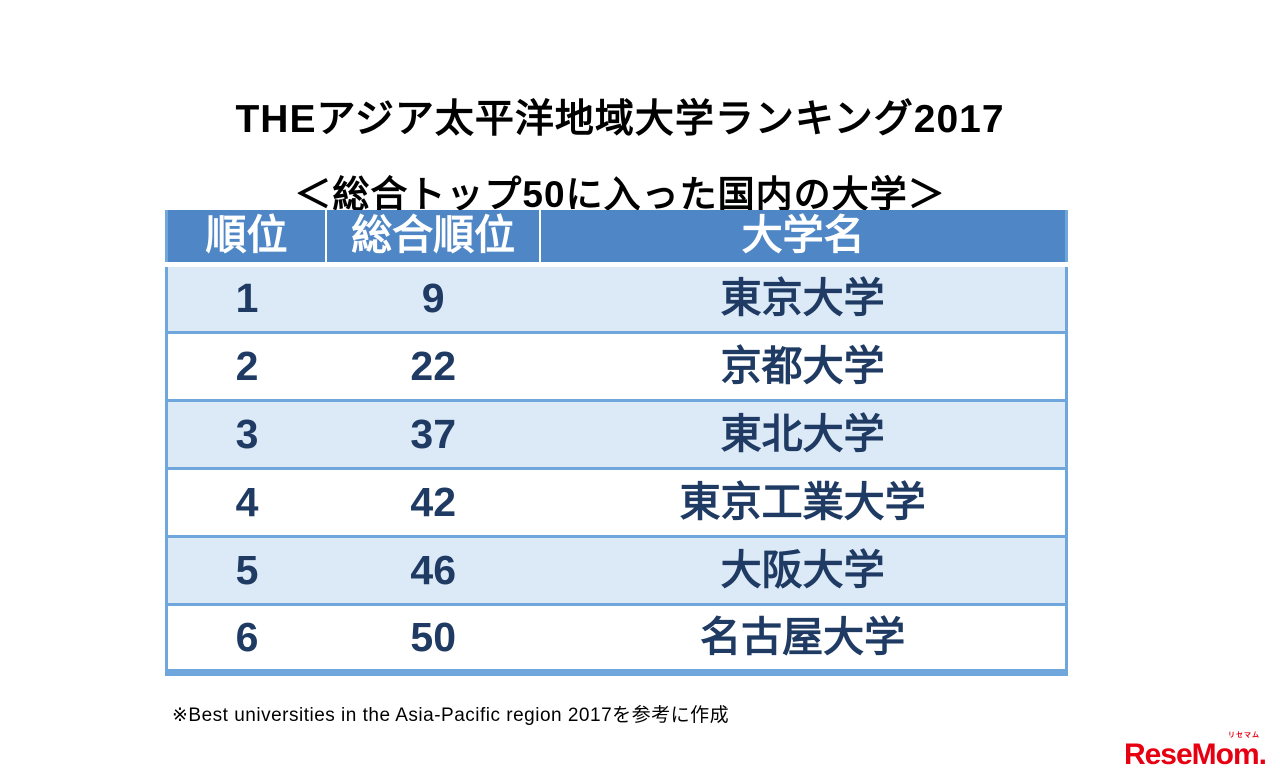 This screenshot has width=1280, height=778. What do you see at coordinates (616, 366) in the screenshot?
I see `table-row: 2 22 京都大学` at bounding box center [616, 366].